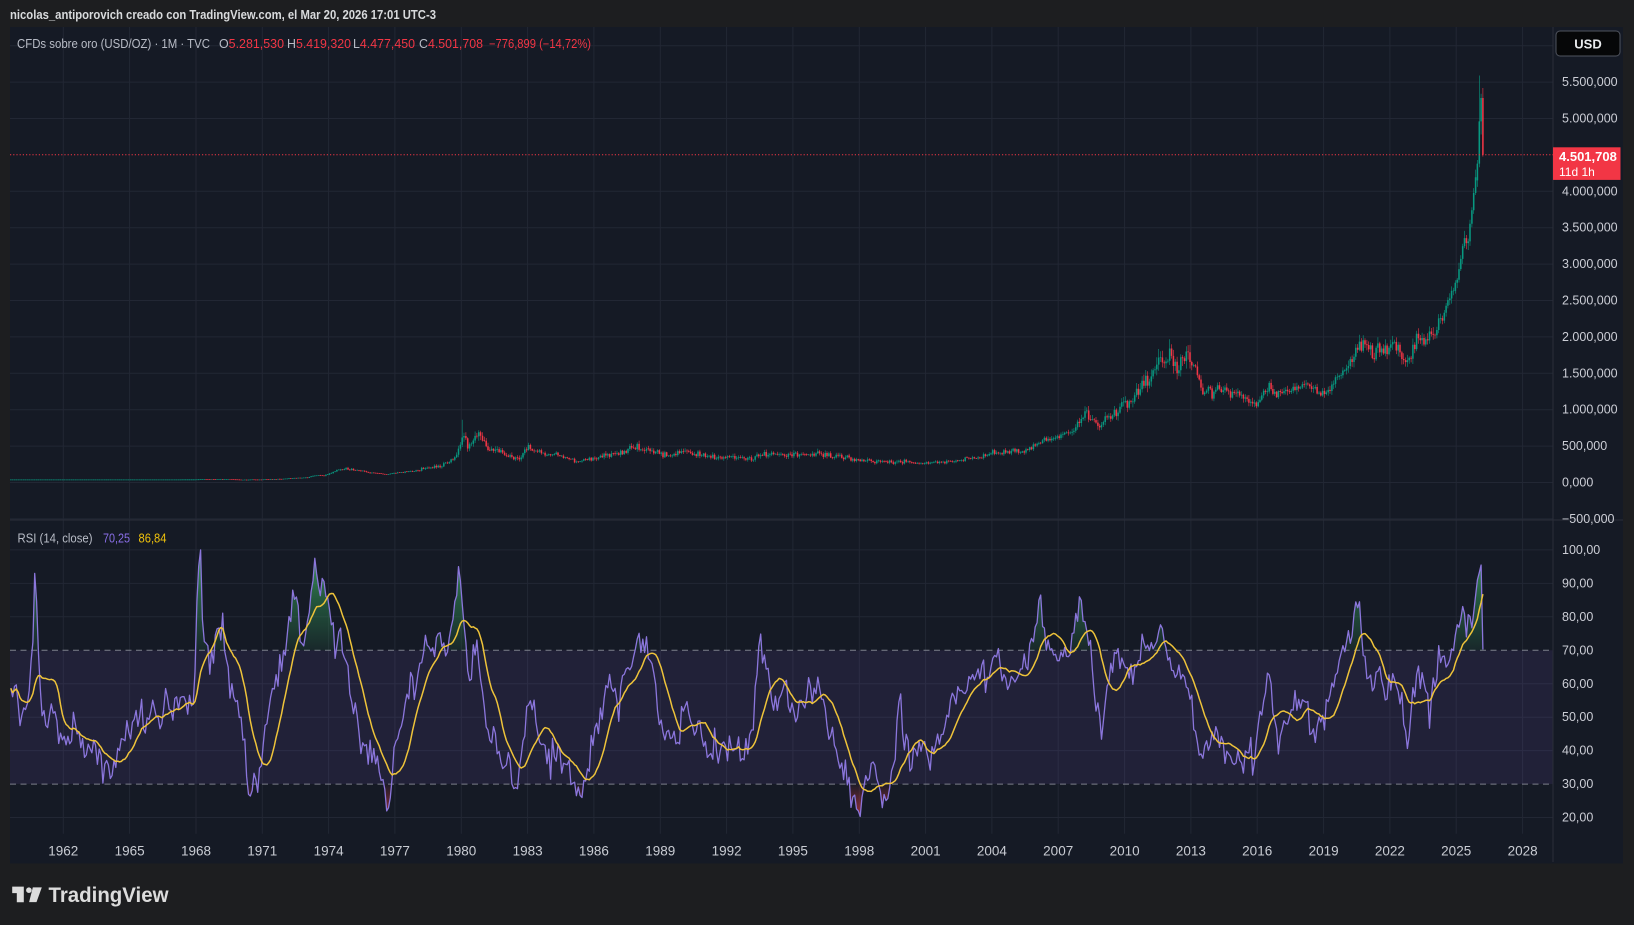 The width and height of the screenshot is (1634, 925). I want to click on svg-text: 0,000, so click(1577, 483).